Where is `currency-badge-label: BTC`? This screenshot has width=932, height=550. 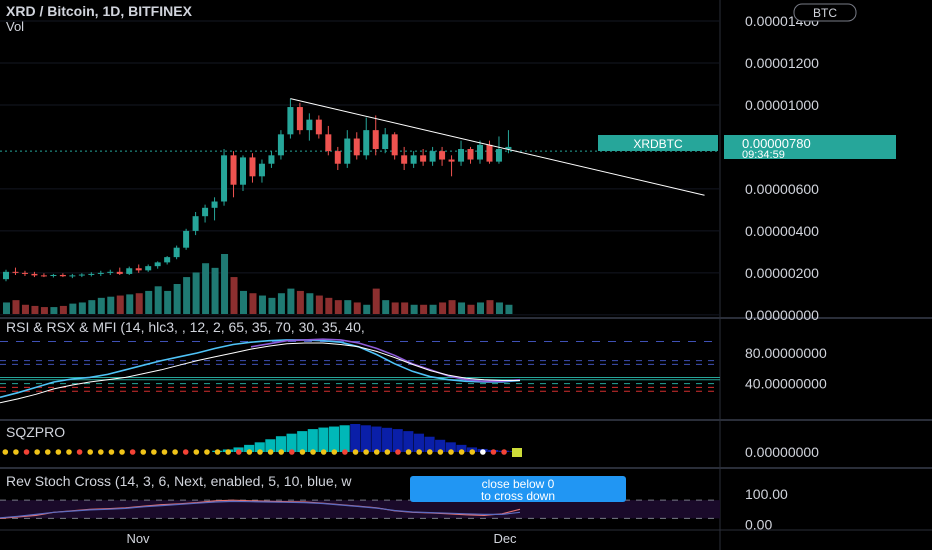 currency-badge-label: BTC is located at coordinates (825, 13).